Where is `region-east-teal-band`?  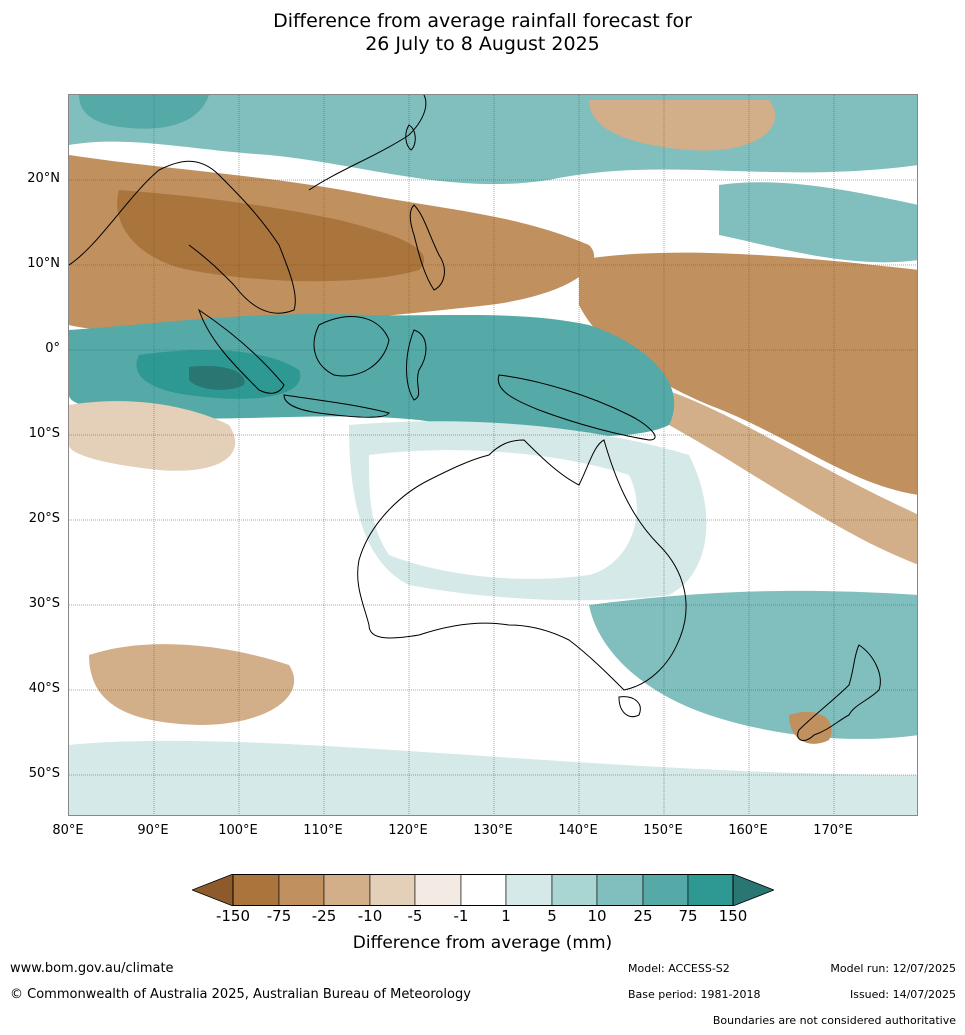 region-east-teal-band is located at coordinates (818, 222).